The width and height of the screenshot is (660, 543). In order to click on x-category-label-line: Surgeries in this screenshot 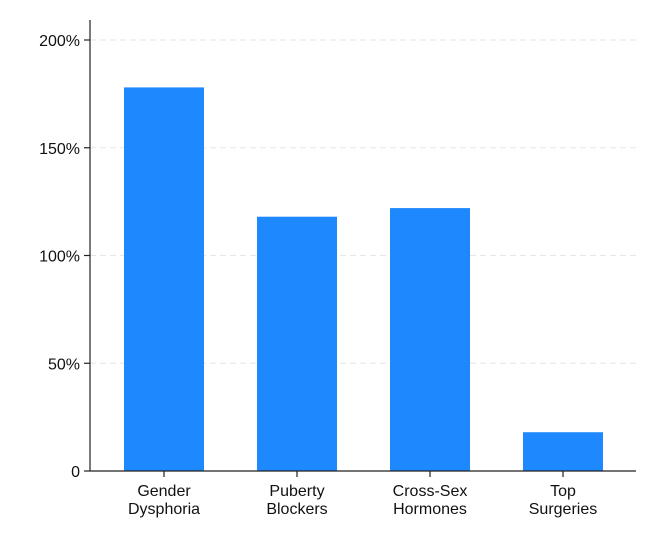, I will do `click(563, 509)`.